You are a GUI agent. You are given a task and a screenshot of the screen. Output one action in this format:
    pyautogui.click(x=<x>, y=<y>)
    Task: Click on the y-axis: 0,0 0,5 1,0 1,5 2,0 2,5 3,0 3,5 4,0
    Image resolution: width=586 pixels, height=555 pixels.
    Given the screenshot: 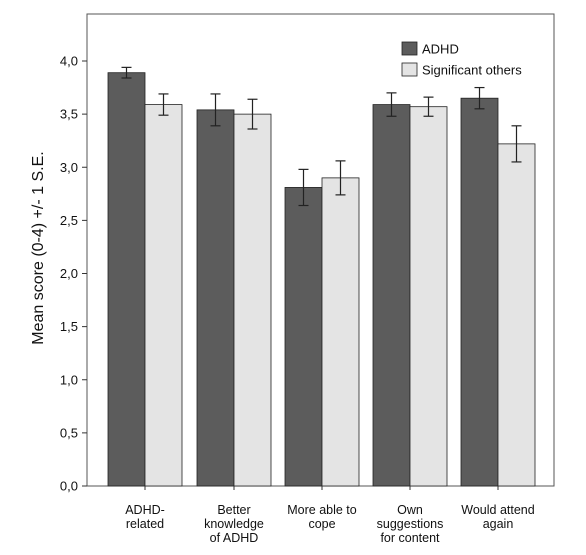 What is the action you would take?
    pyautogui.click(x=73, y=274)
    